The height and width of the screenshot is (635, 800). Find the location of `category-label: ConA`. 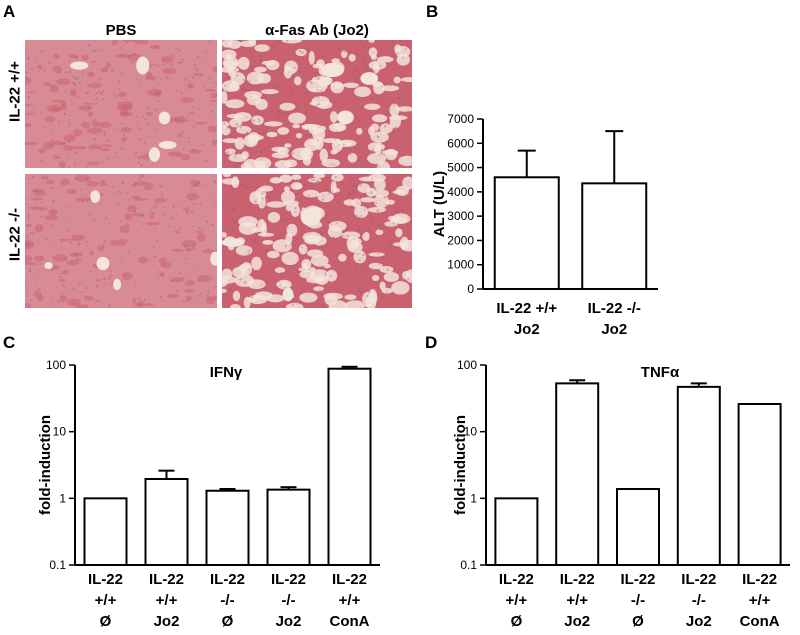

category-label: ConA is located at coordinates (350, 621).